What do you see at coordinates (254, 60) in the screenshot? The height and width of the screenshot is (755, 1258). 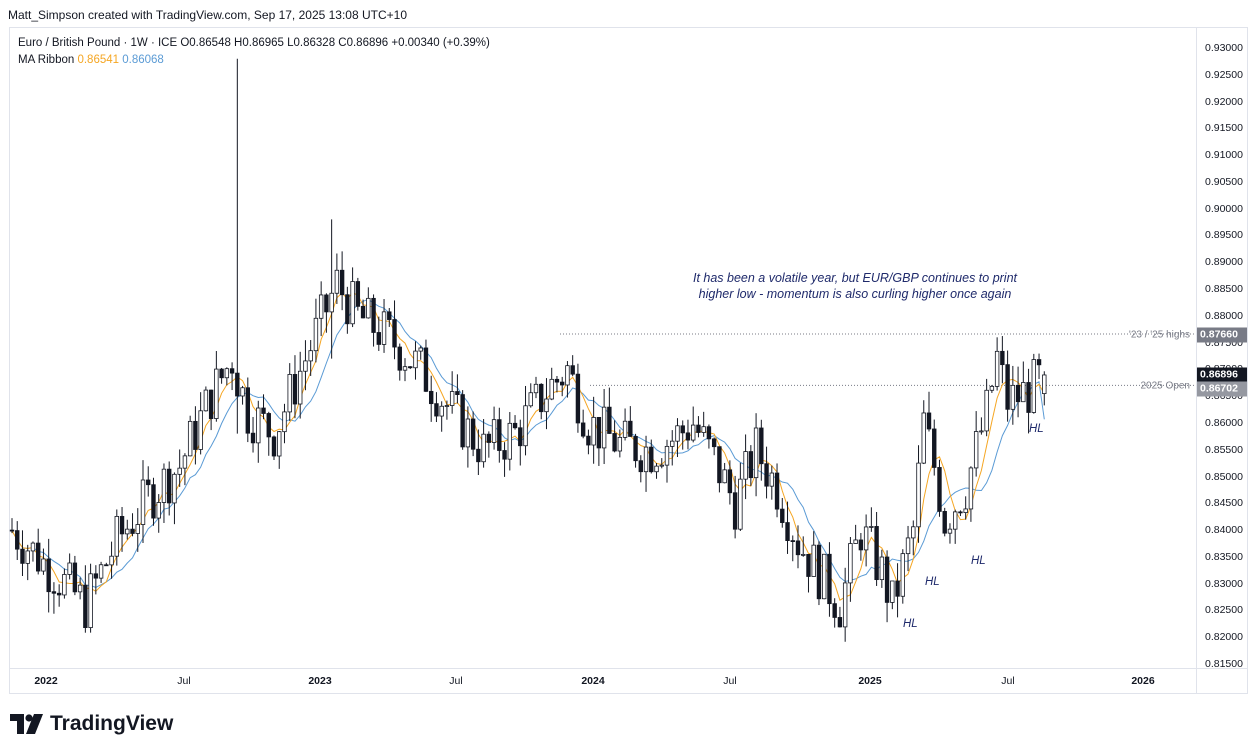 I see `ma-row: MA Ribbon 0.86541 0.86068` at bounding box center [254, 60].